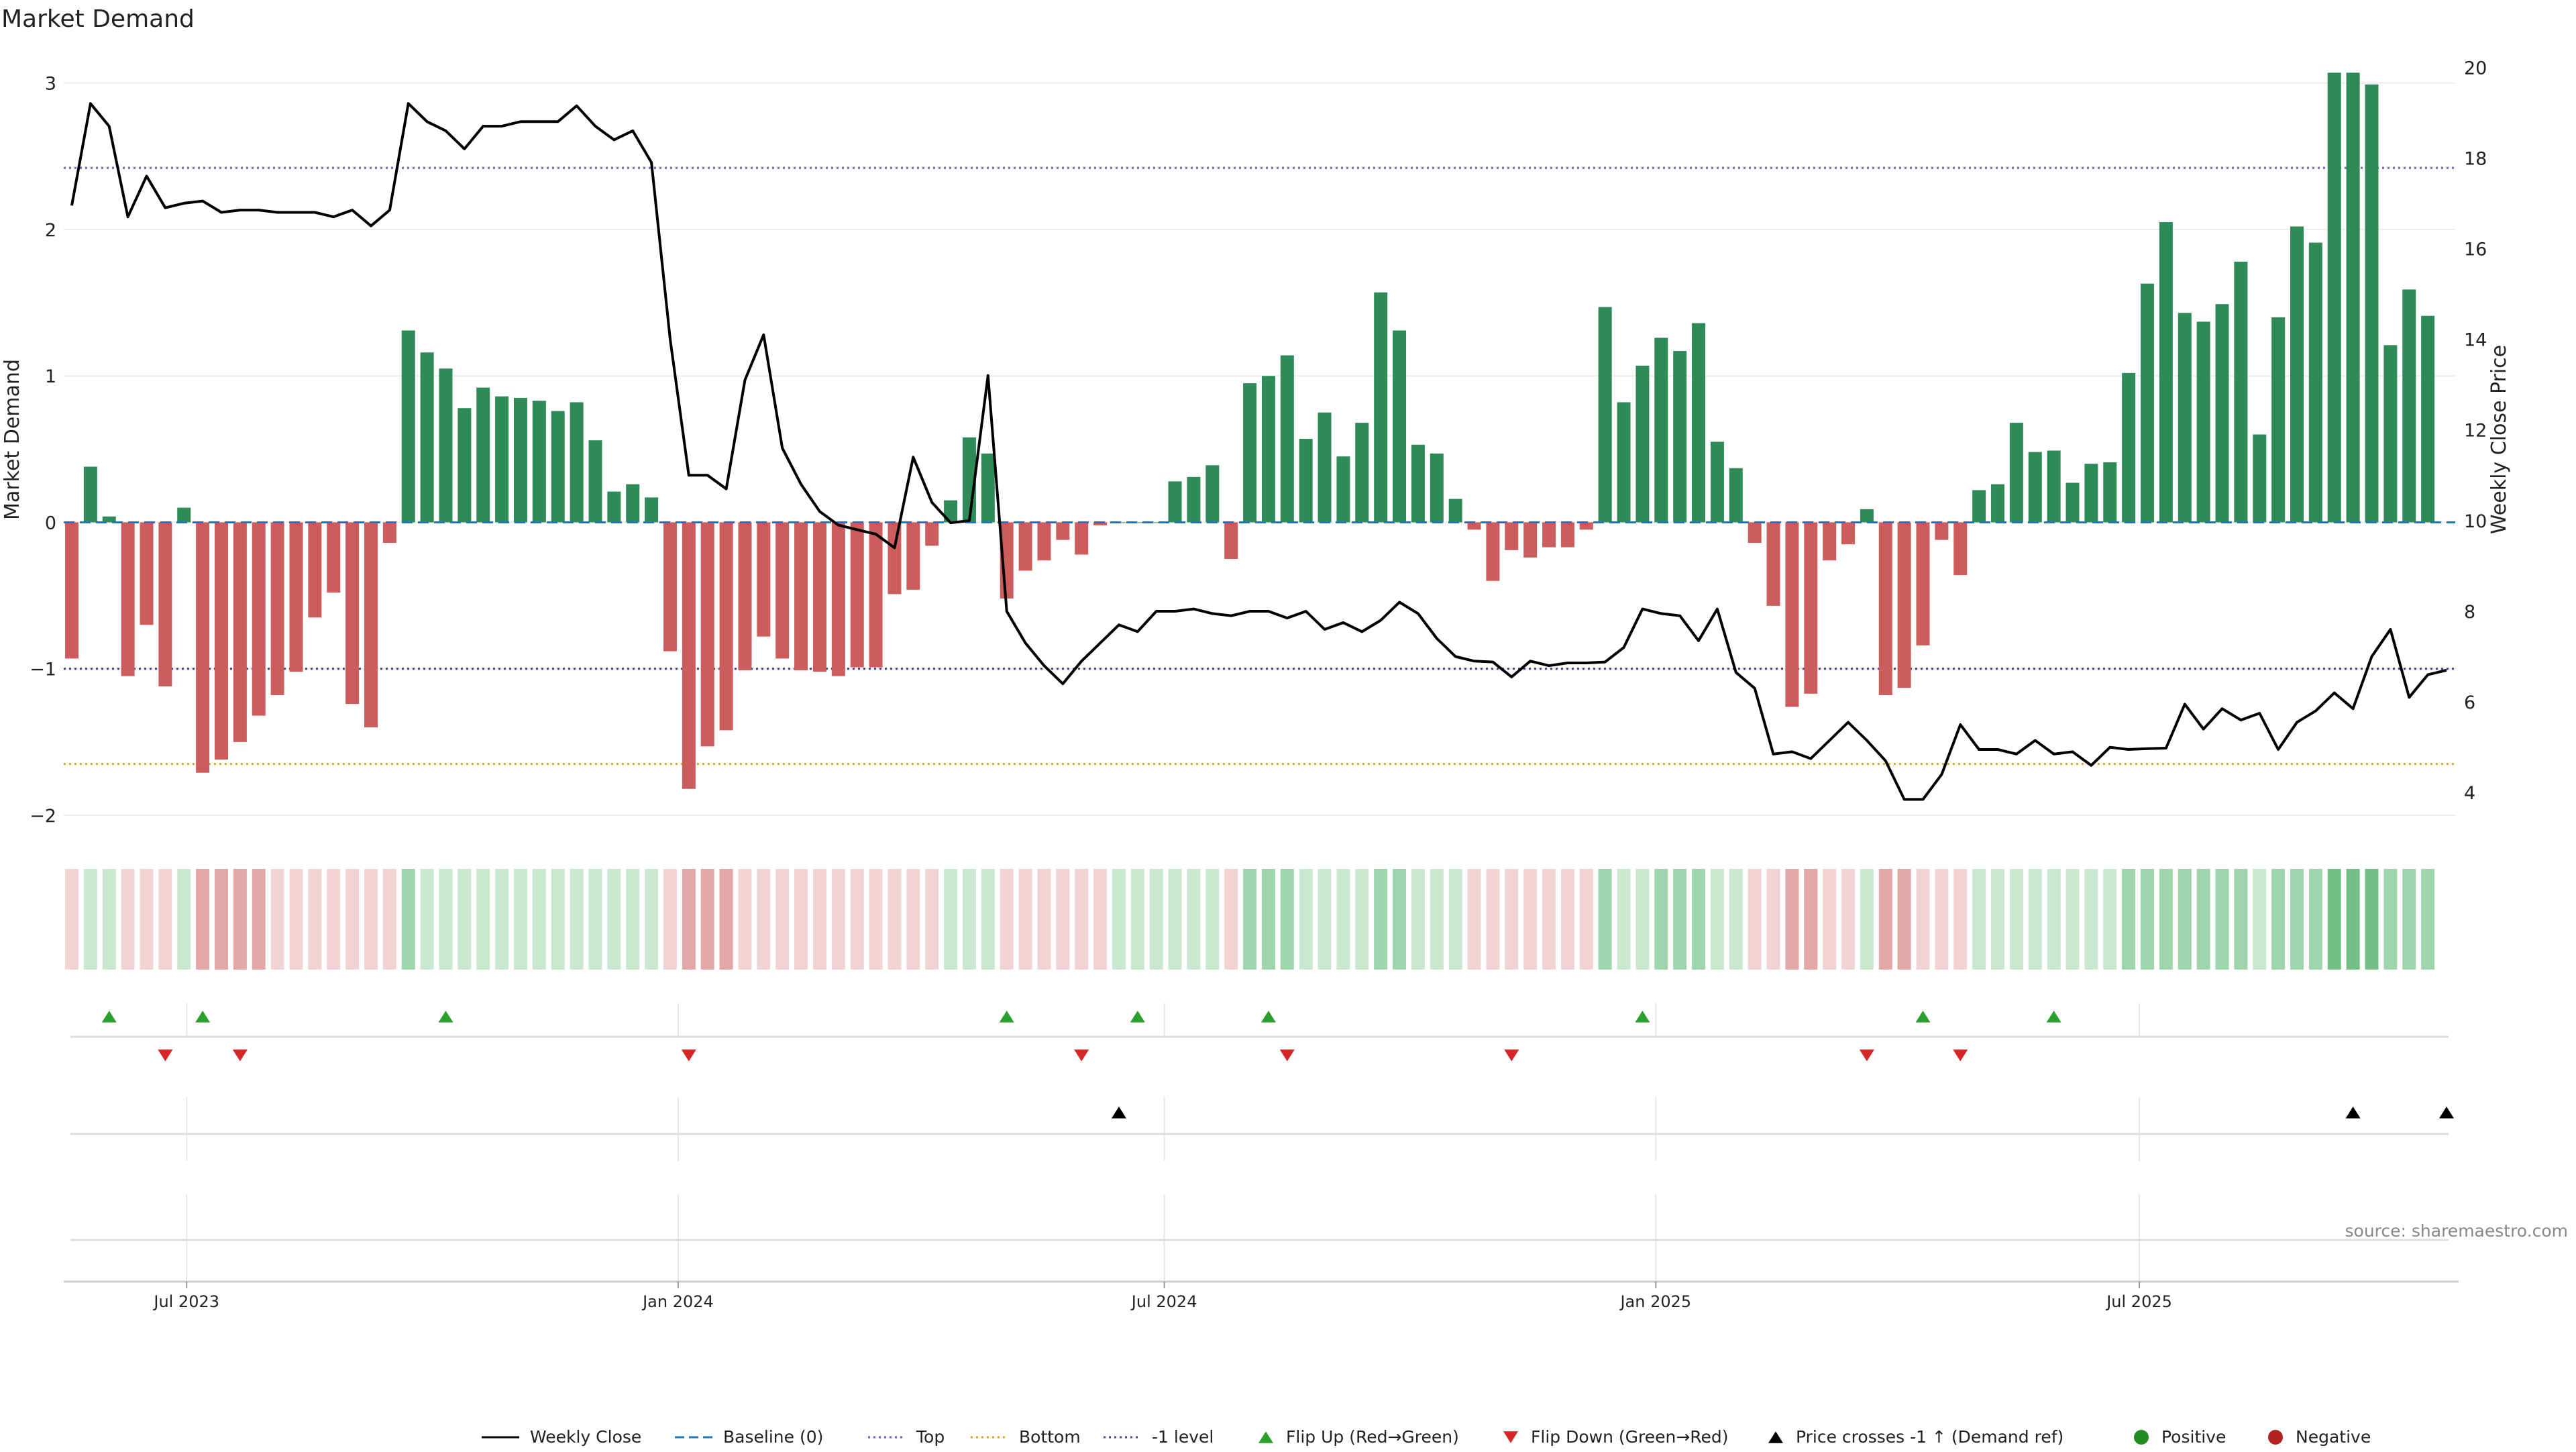  I want to click on source-note: source: sharemaestro.com, so click(2457, 1231).